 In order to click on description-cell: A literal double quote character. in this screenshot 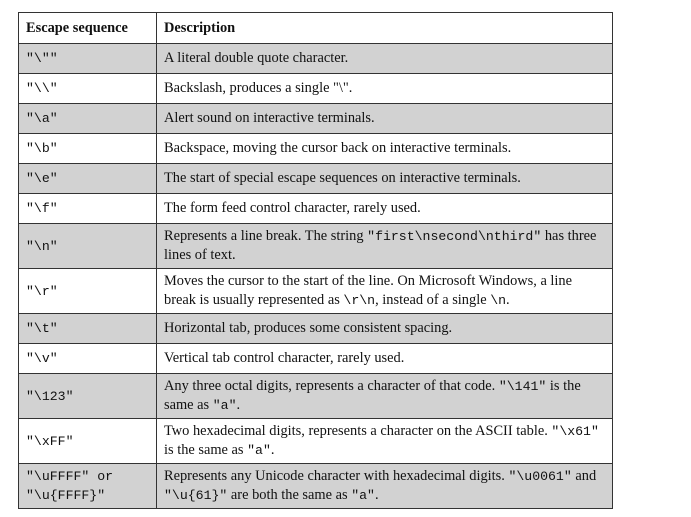, I will do `click(384, 58)`.